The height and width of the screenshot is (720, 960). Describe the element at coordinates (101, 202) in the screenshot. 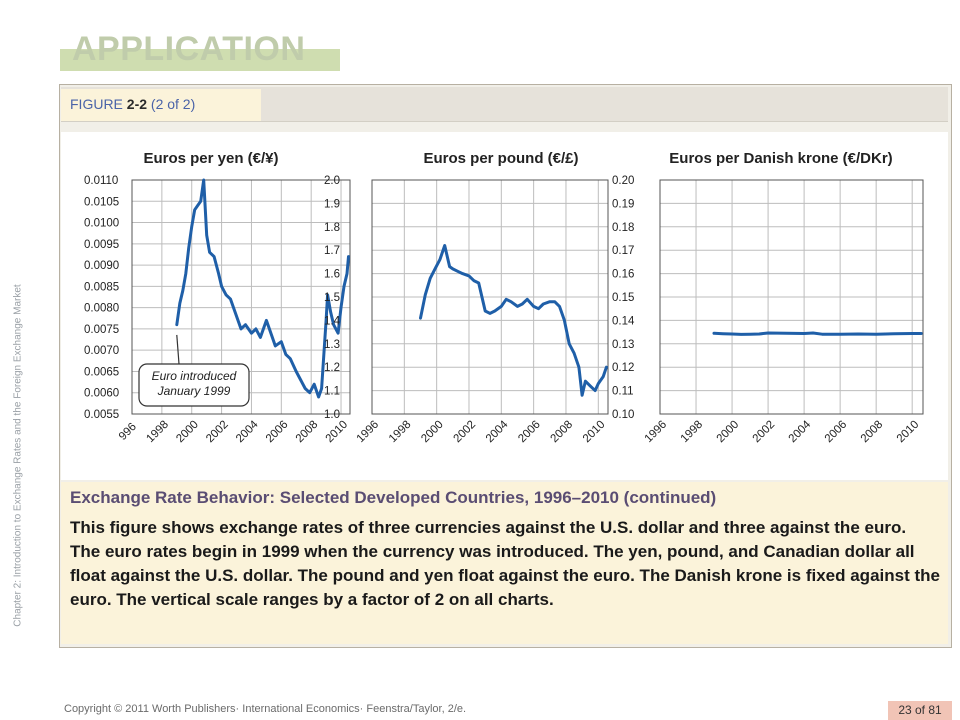

I see `y-tick-label: 0.0105` at that location.